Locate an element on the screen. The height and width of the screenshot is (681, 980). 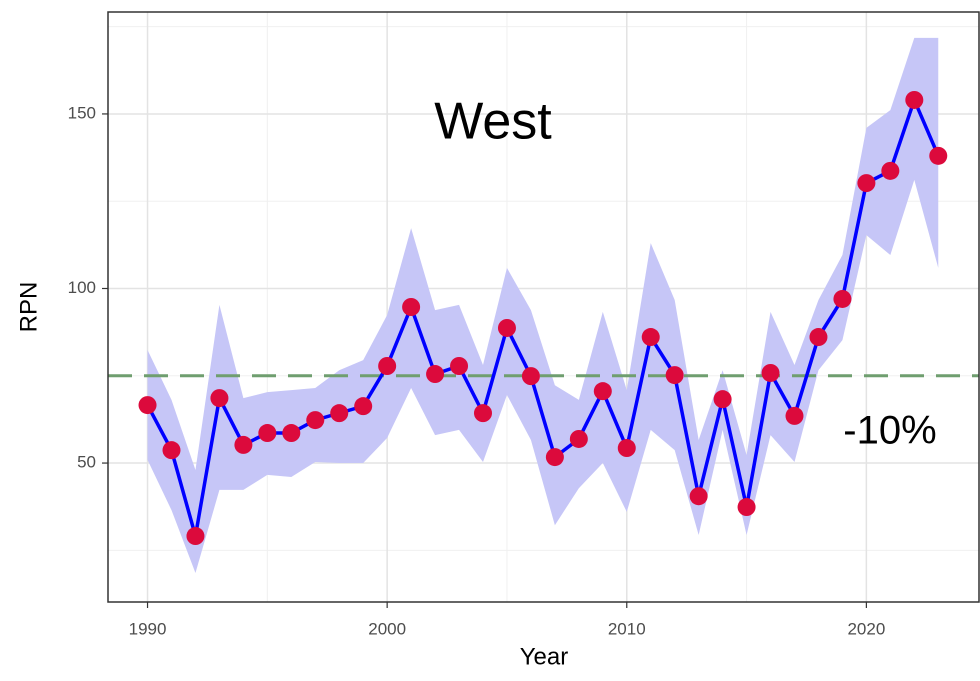
x-tick-label: 2010 is located at coordinates (627, 628).